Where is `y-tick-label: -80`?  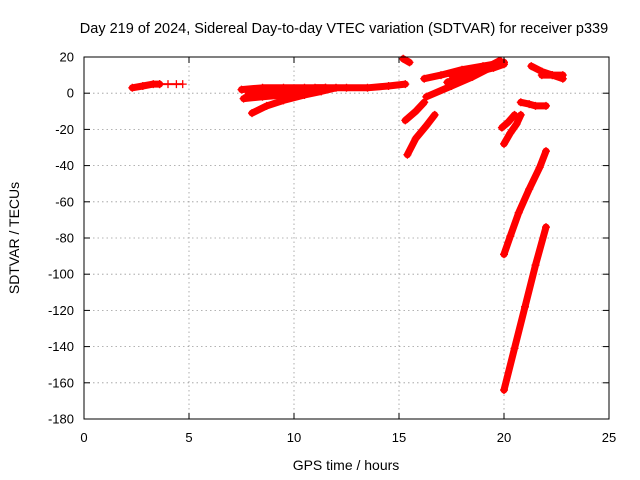
y-tick-label: -80 is located at coordinates (64, 238).